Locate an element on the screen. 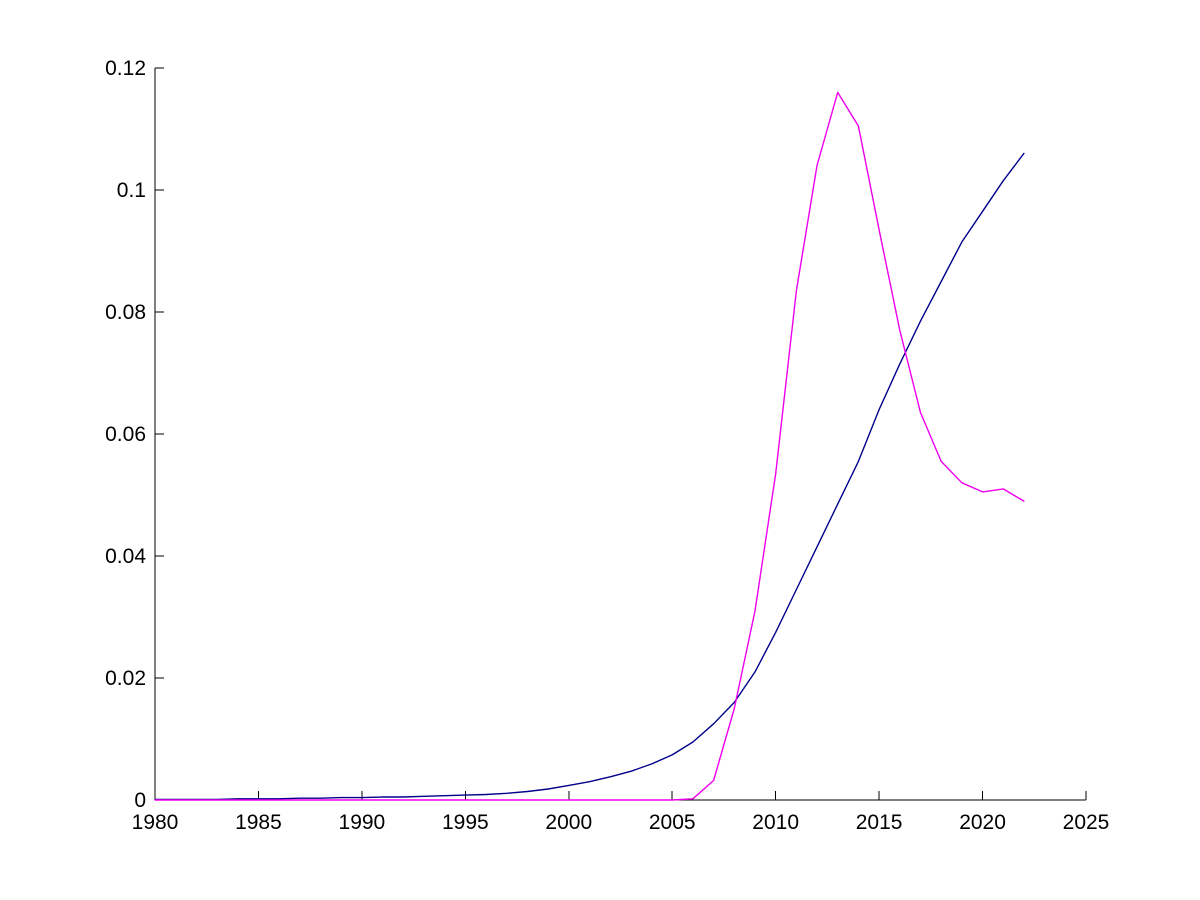 The height and width of the screenshot is (900, 1200). y-tick-label: 0.1 is located at coordinates (131, 190).